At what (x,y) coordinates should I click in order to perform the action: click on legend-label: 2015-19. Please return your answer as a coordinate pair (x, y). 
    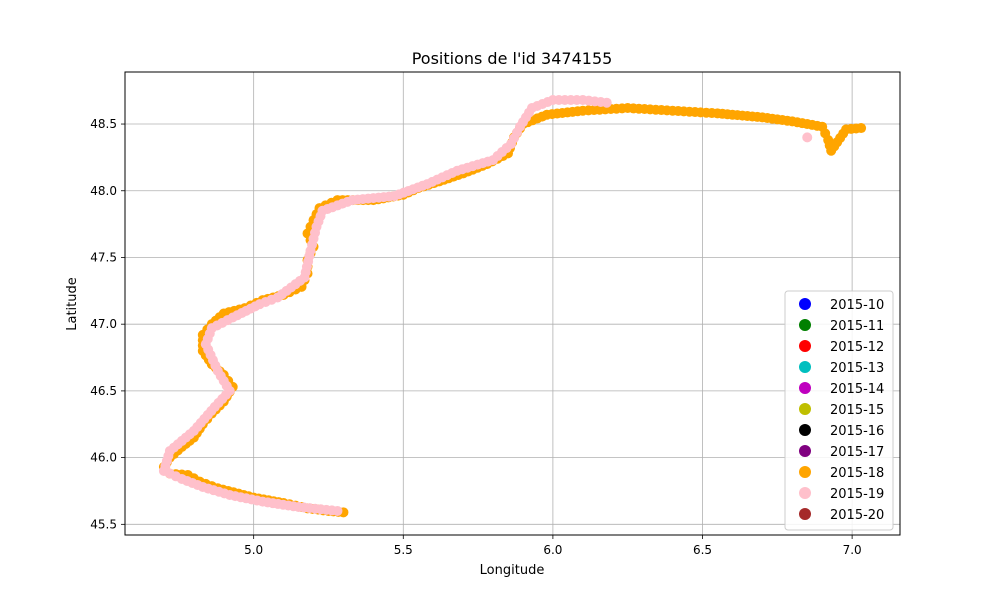
    Looking at the image, I should click on (857, 494).